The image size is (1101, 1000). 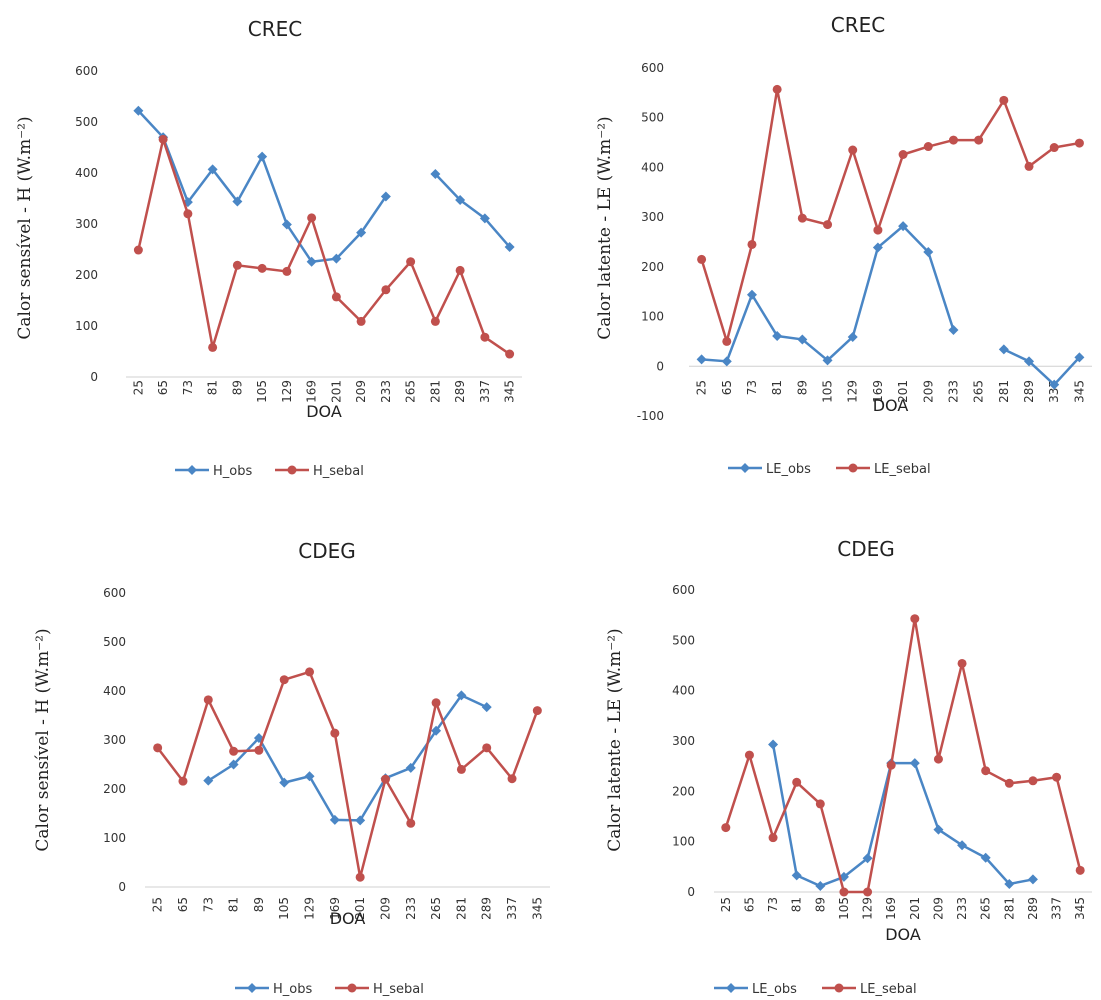 I want to click on y-tick-label: 0, so click(x=691, y=892).